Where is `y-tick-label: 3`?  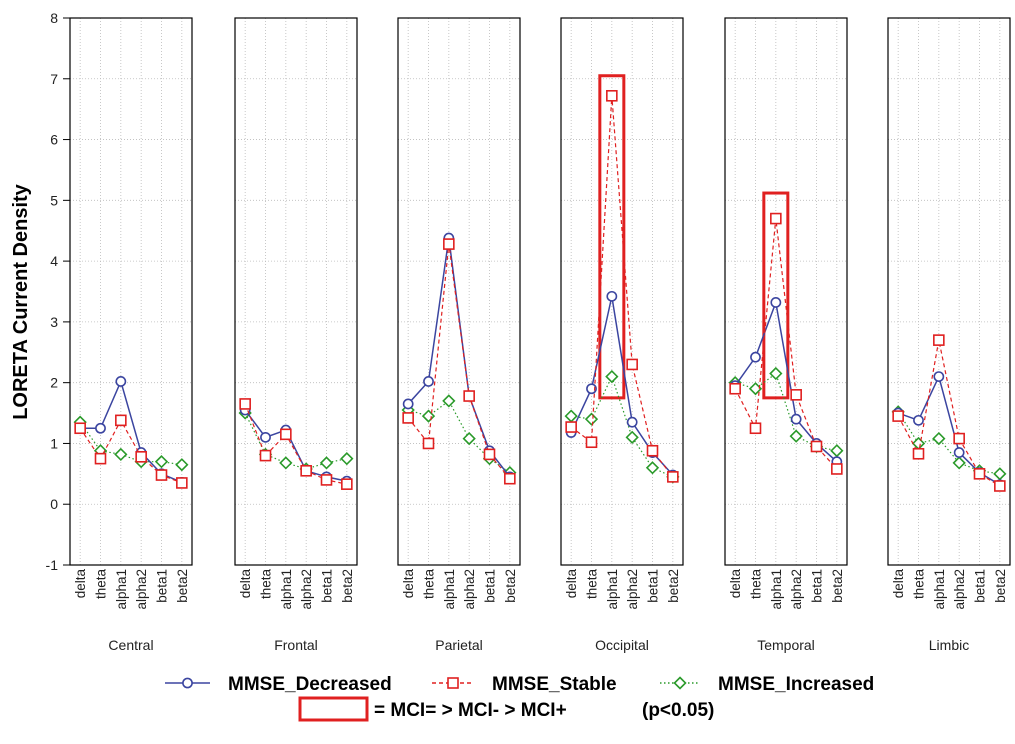
y-tick-label: 3 is located at coordinates (54, 322).